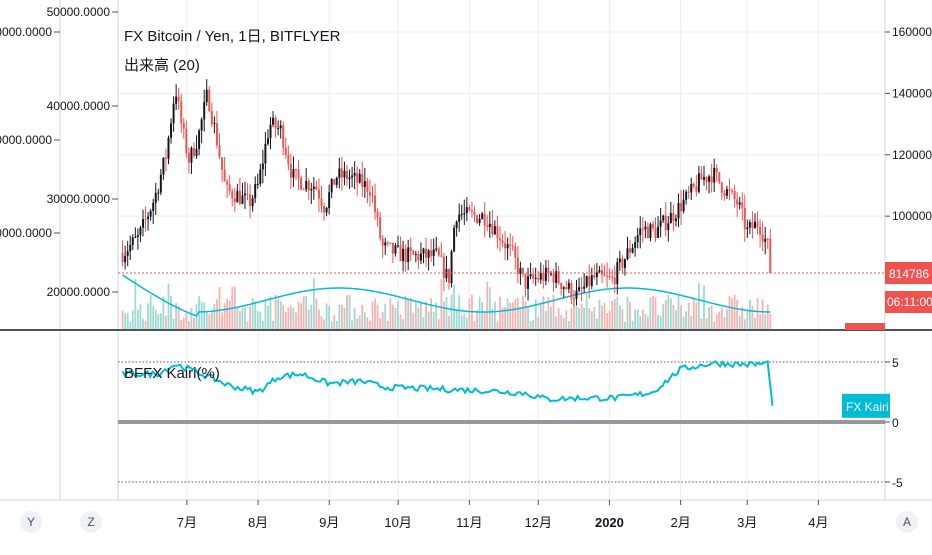 The image size is (932, 555). I want to click on volume-tick-label-inner: 20000.0000, so click(79, 292).